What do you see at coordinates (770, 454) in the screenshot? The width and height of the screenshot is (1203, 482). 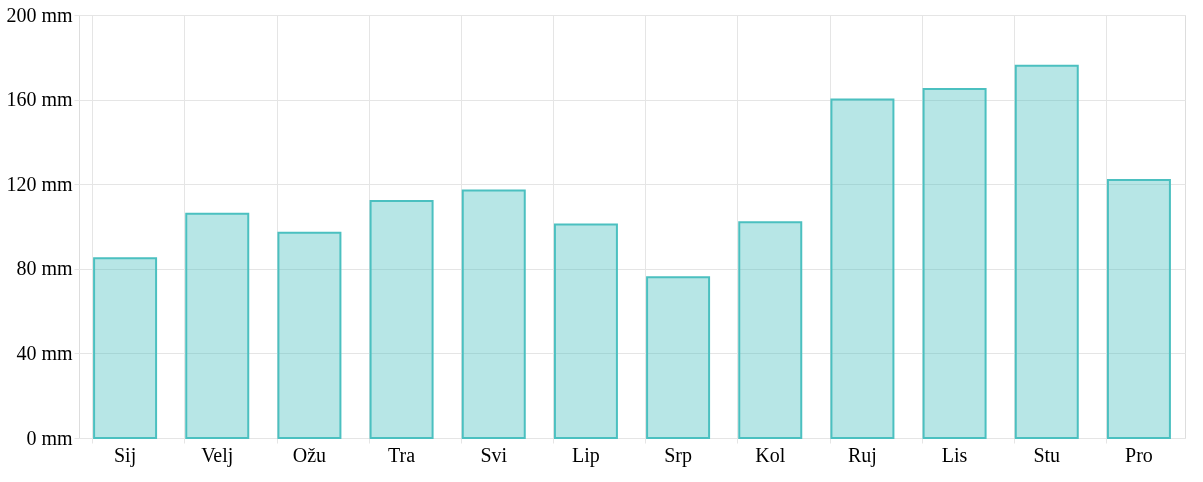 I see `x-tick-label: Kol` at bounding box center [770, 454].